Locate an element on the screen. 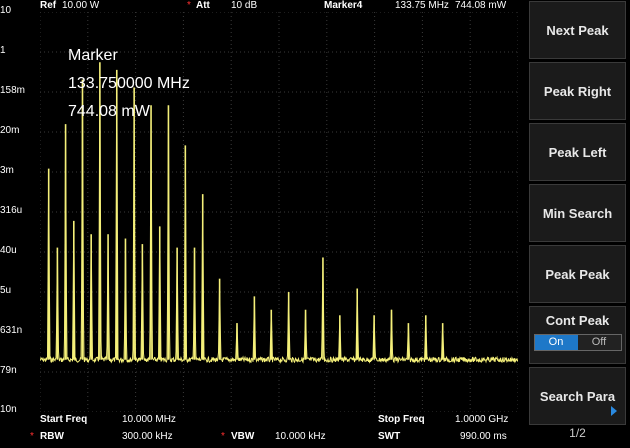 The height and width of the screenshot is (448, 630). att-value: 10 dB is located at coordinates (244, 5).